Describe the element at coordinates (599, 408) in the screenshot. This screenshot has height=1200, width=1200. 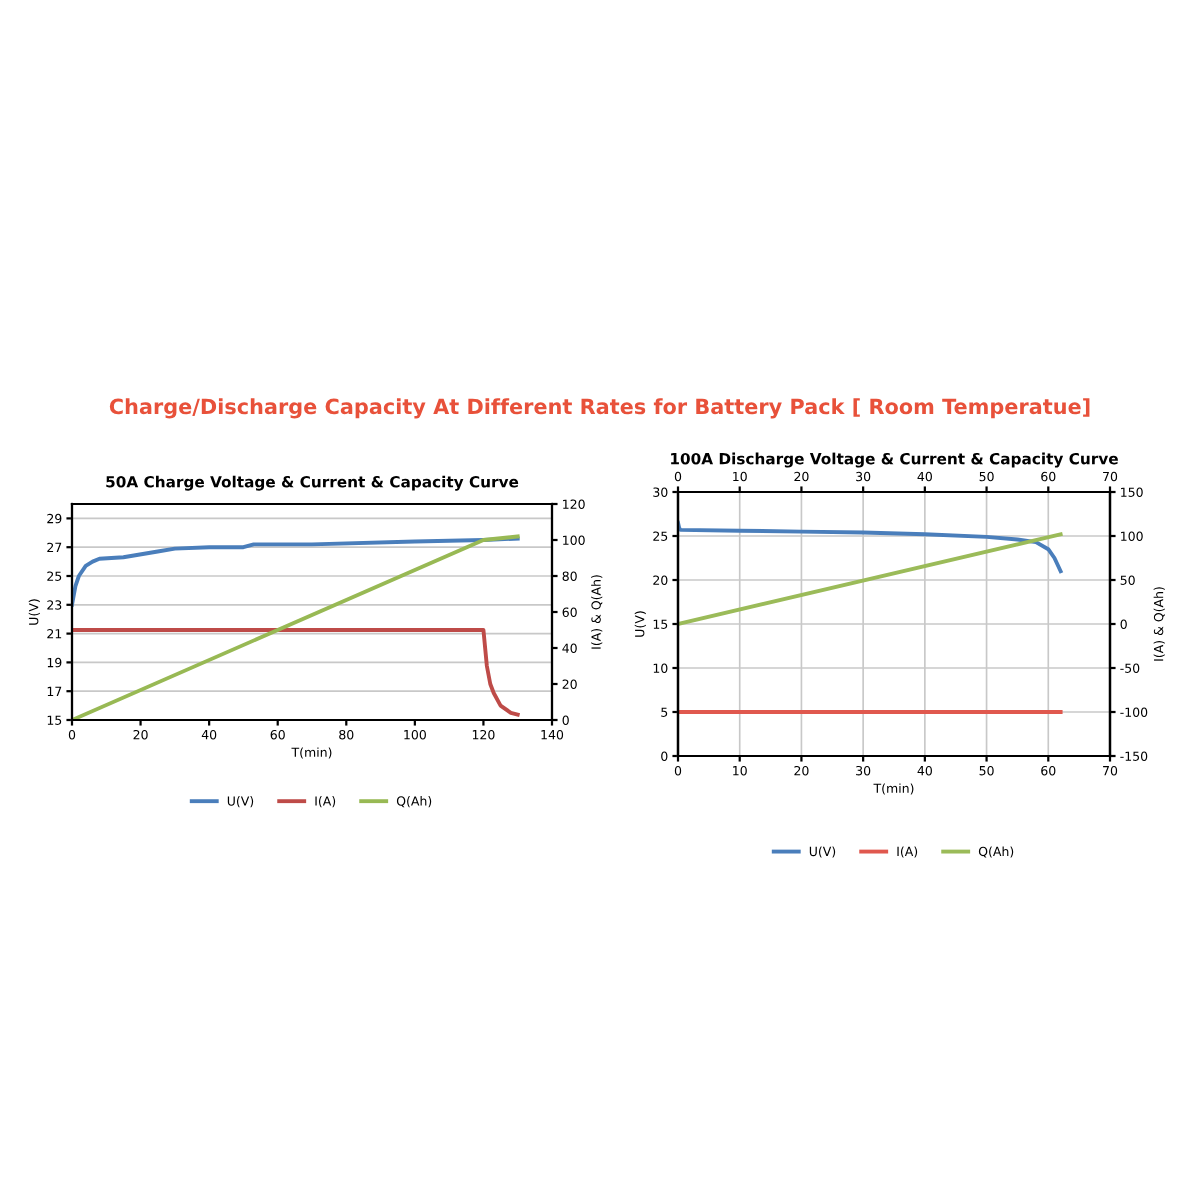
I see `text: Charge/Discharge Capacity At Different Rates for Battery Pack [ Room Temperatue]` at that location.